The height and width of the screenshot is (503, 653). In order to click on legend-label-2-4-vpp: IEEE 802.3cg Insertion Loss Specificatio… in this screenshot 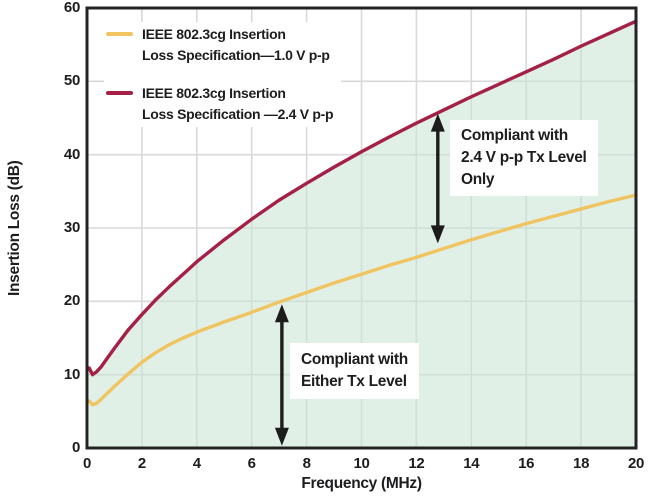, I will do `click(238, 104)`.